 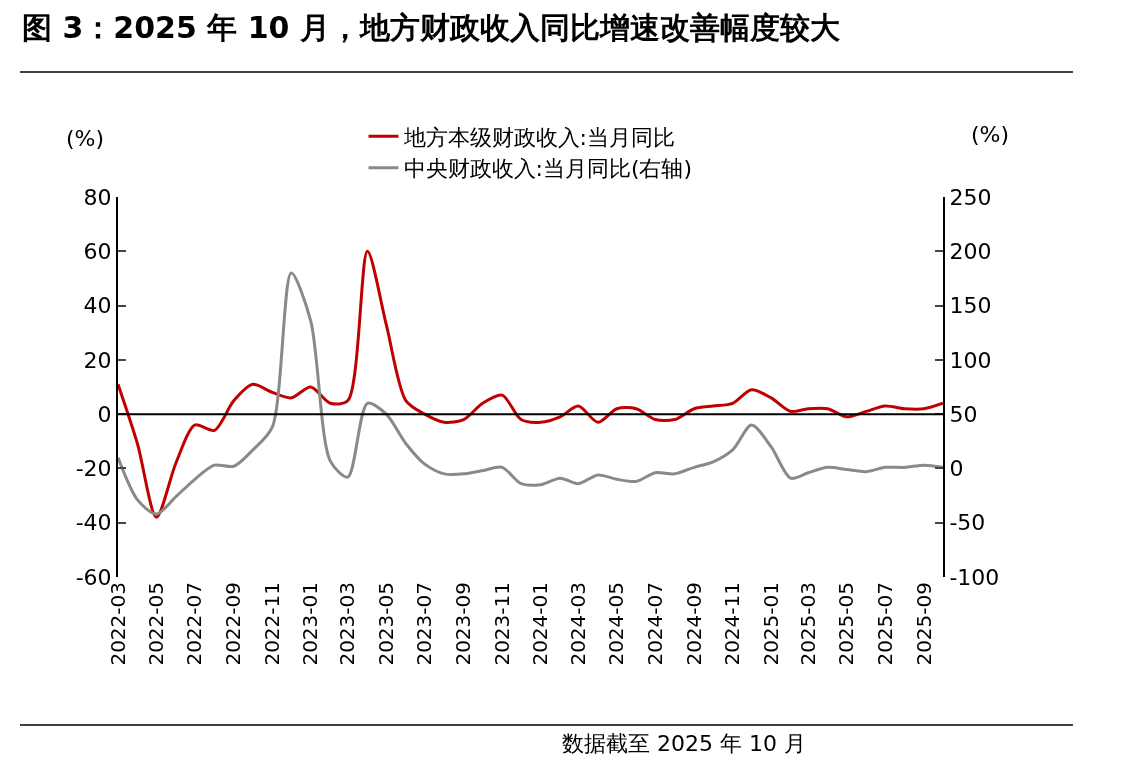 What do you see at coordinates (233, 624) in the screenshot?
I see `x-tick-label: 2022-09` at bounding box center [233, 624].